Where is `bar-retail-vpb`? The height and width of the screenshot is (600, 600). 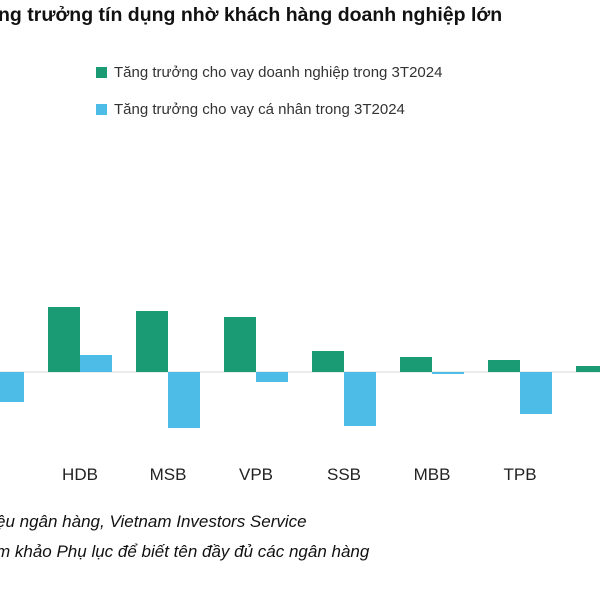 bar-retail-vpb is located at coordinates (272, 377).